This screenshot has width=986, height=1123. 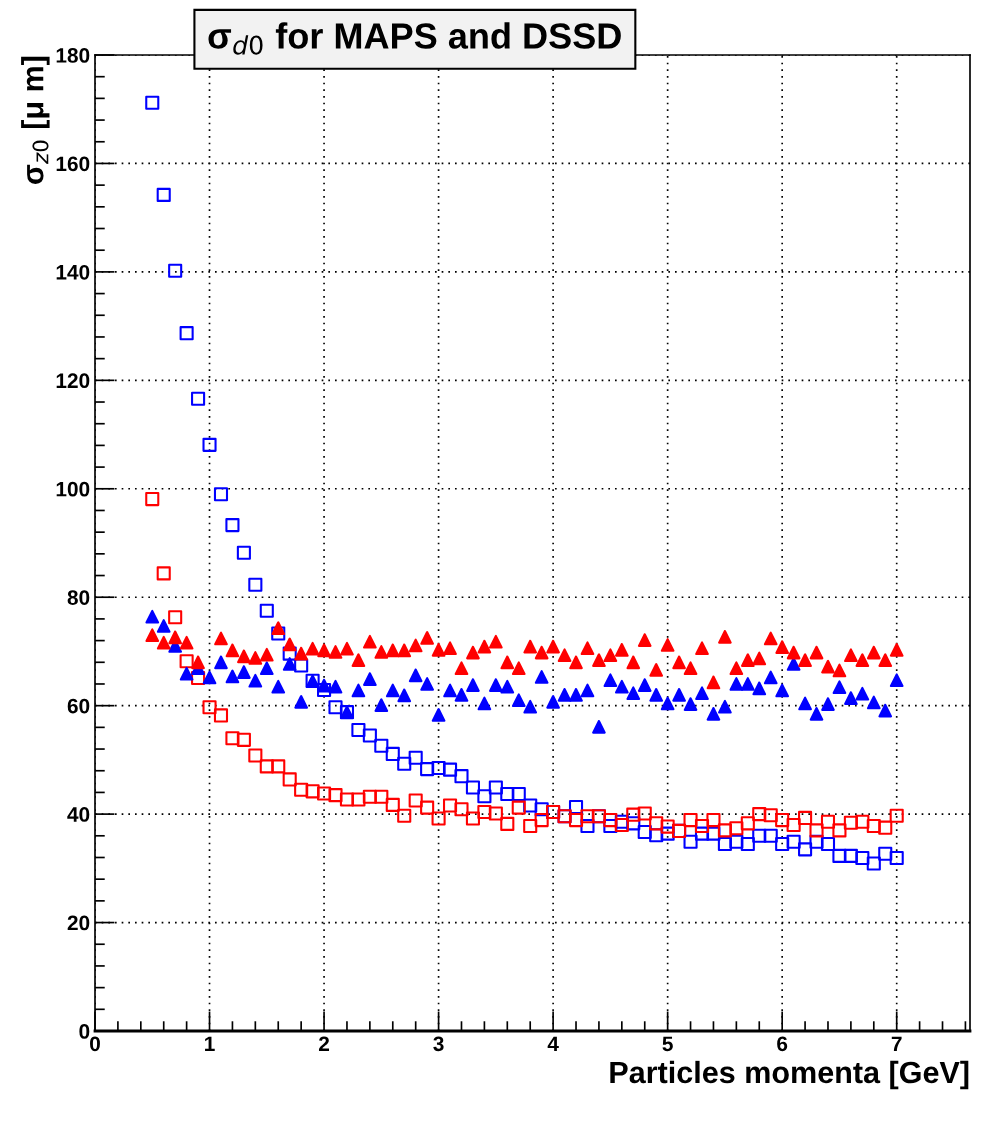 I want to click on y-tick-label: 60, so click(x=78, y=706).